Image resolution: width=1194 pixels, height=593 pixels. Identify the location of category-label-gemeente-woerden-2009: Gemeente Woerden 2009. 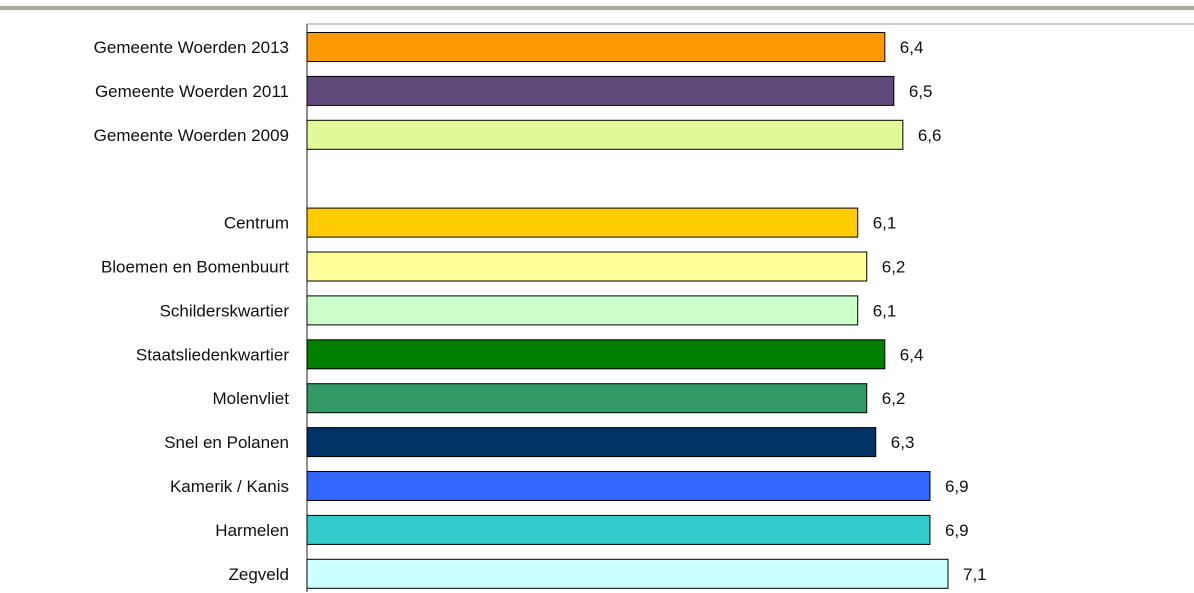
(191, 135).